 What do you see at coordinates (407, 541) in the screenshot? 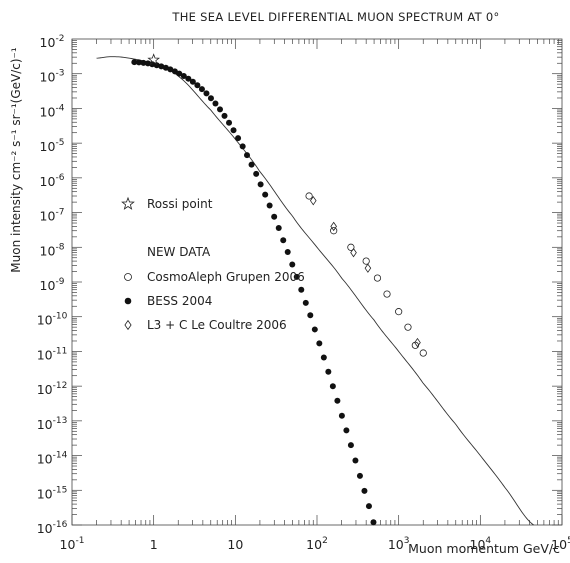
I see `x-tick-exponent: 3` at bounding box center [407, 541].